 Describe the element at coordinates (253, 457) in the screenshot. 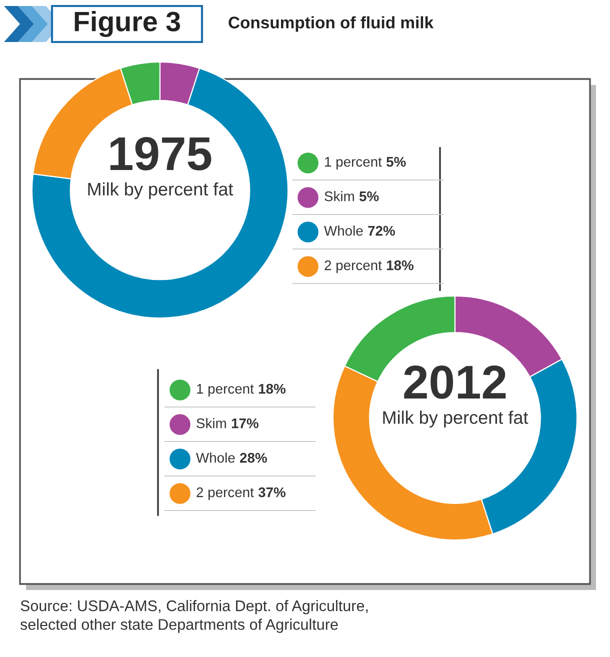

I see `data-label: 28%` at that location.